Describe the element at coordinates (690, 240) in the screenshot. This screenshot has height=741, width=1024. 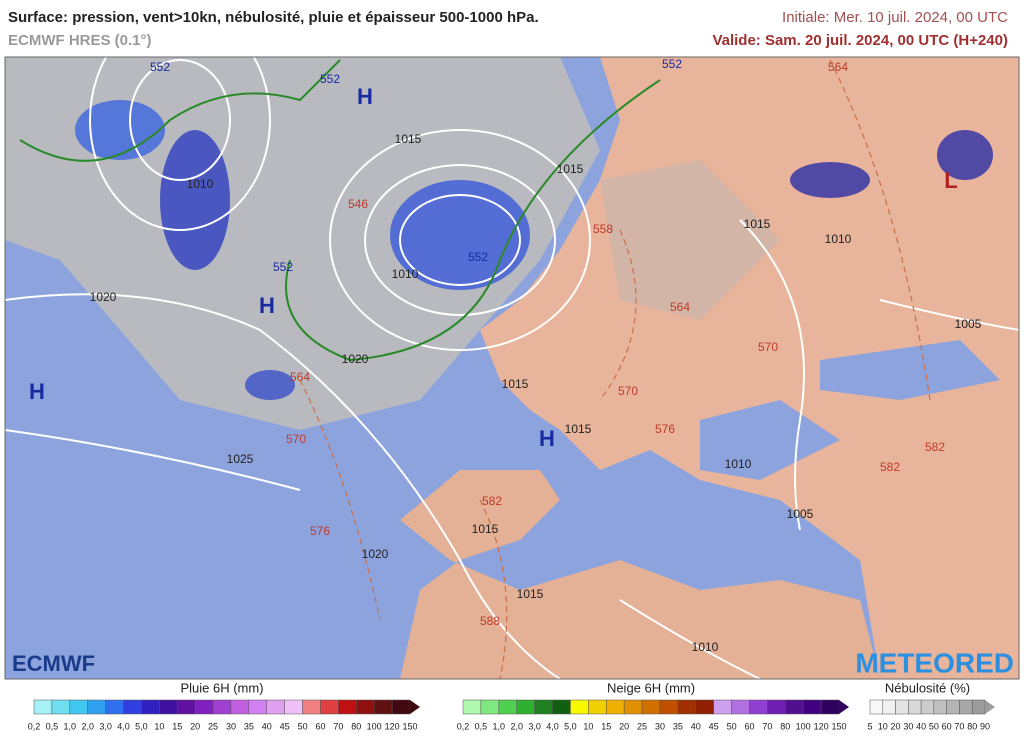
I see `cloud-cover` at that location.